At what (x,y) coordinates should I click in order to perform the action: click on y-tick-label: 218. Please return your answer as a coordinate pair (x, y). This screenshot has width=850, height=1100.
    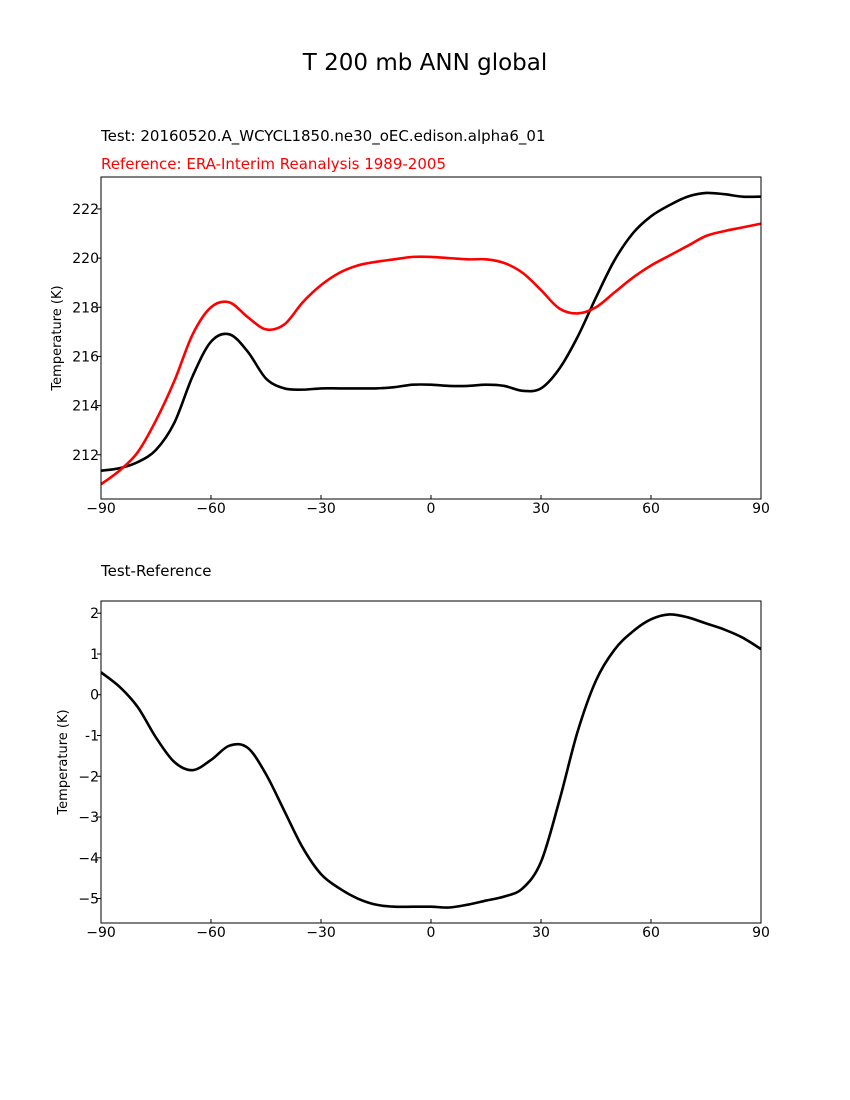
    Looking at the image, I should click on (85, 308).